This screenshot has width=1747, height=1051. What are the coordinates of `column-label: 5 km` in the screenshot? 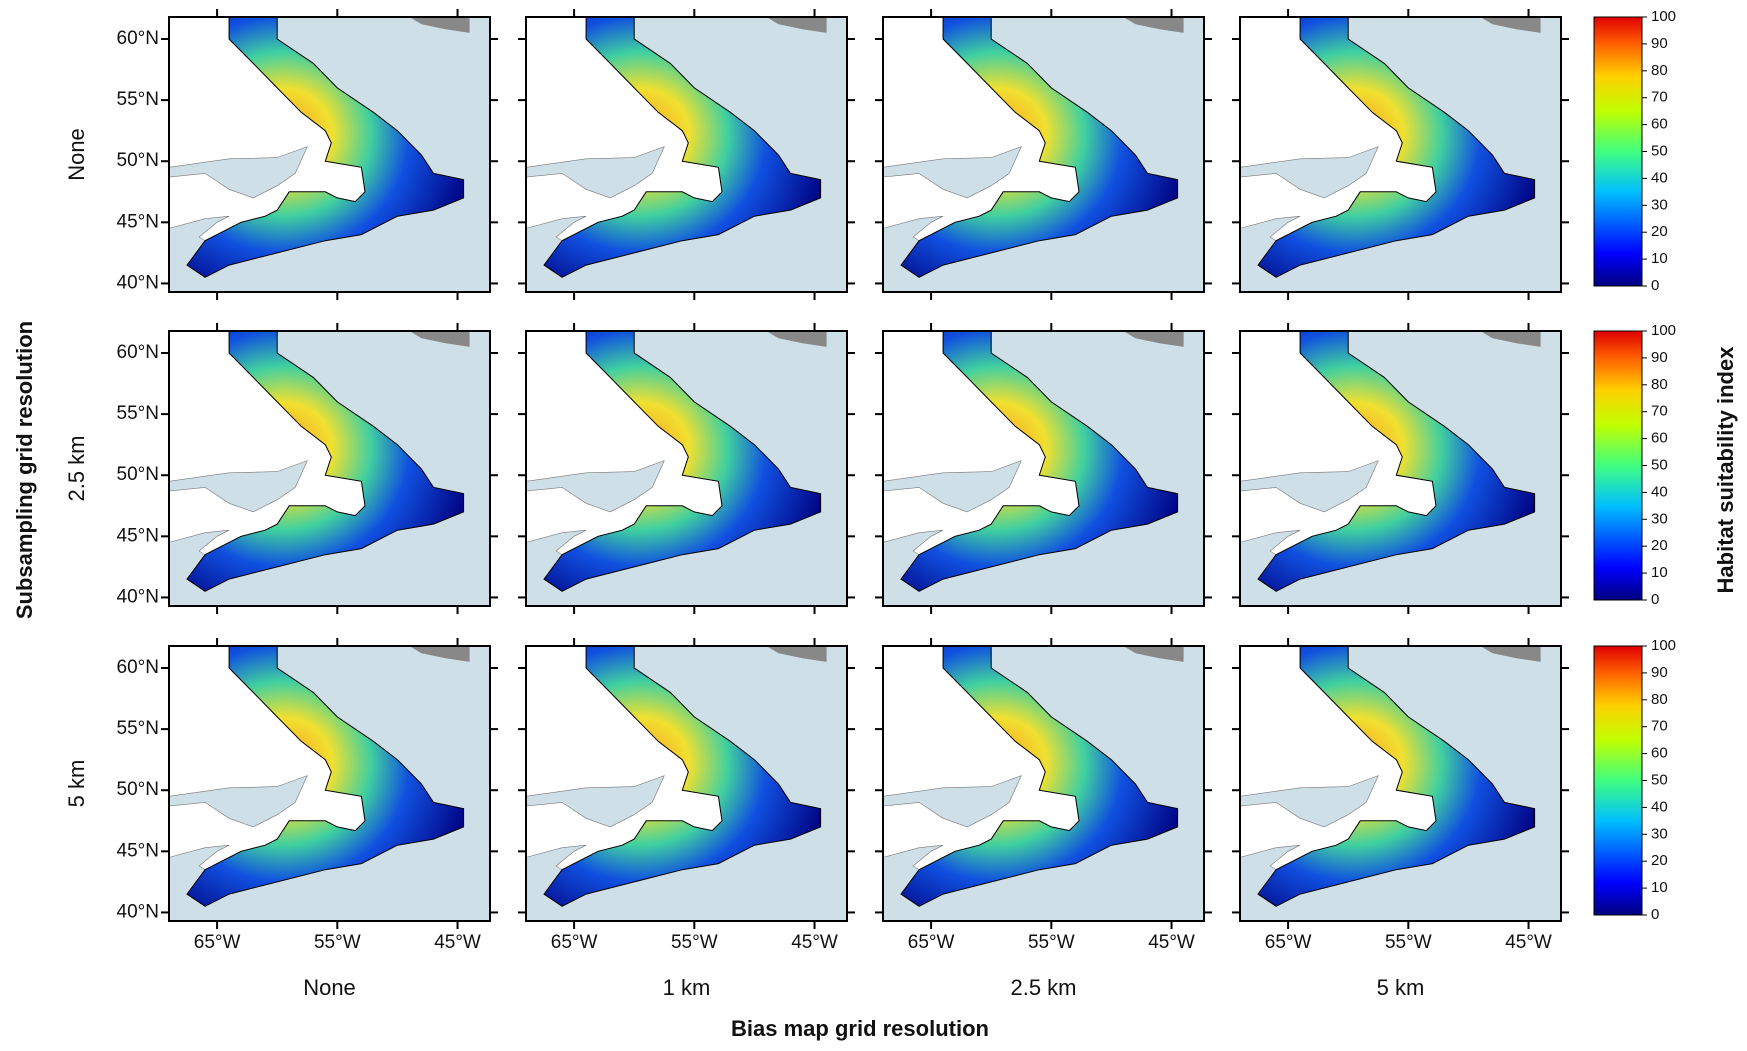 It's located at (1401, 987).